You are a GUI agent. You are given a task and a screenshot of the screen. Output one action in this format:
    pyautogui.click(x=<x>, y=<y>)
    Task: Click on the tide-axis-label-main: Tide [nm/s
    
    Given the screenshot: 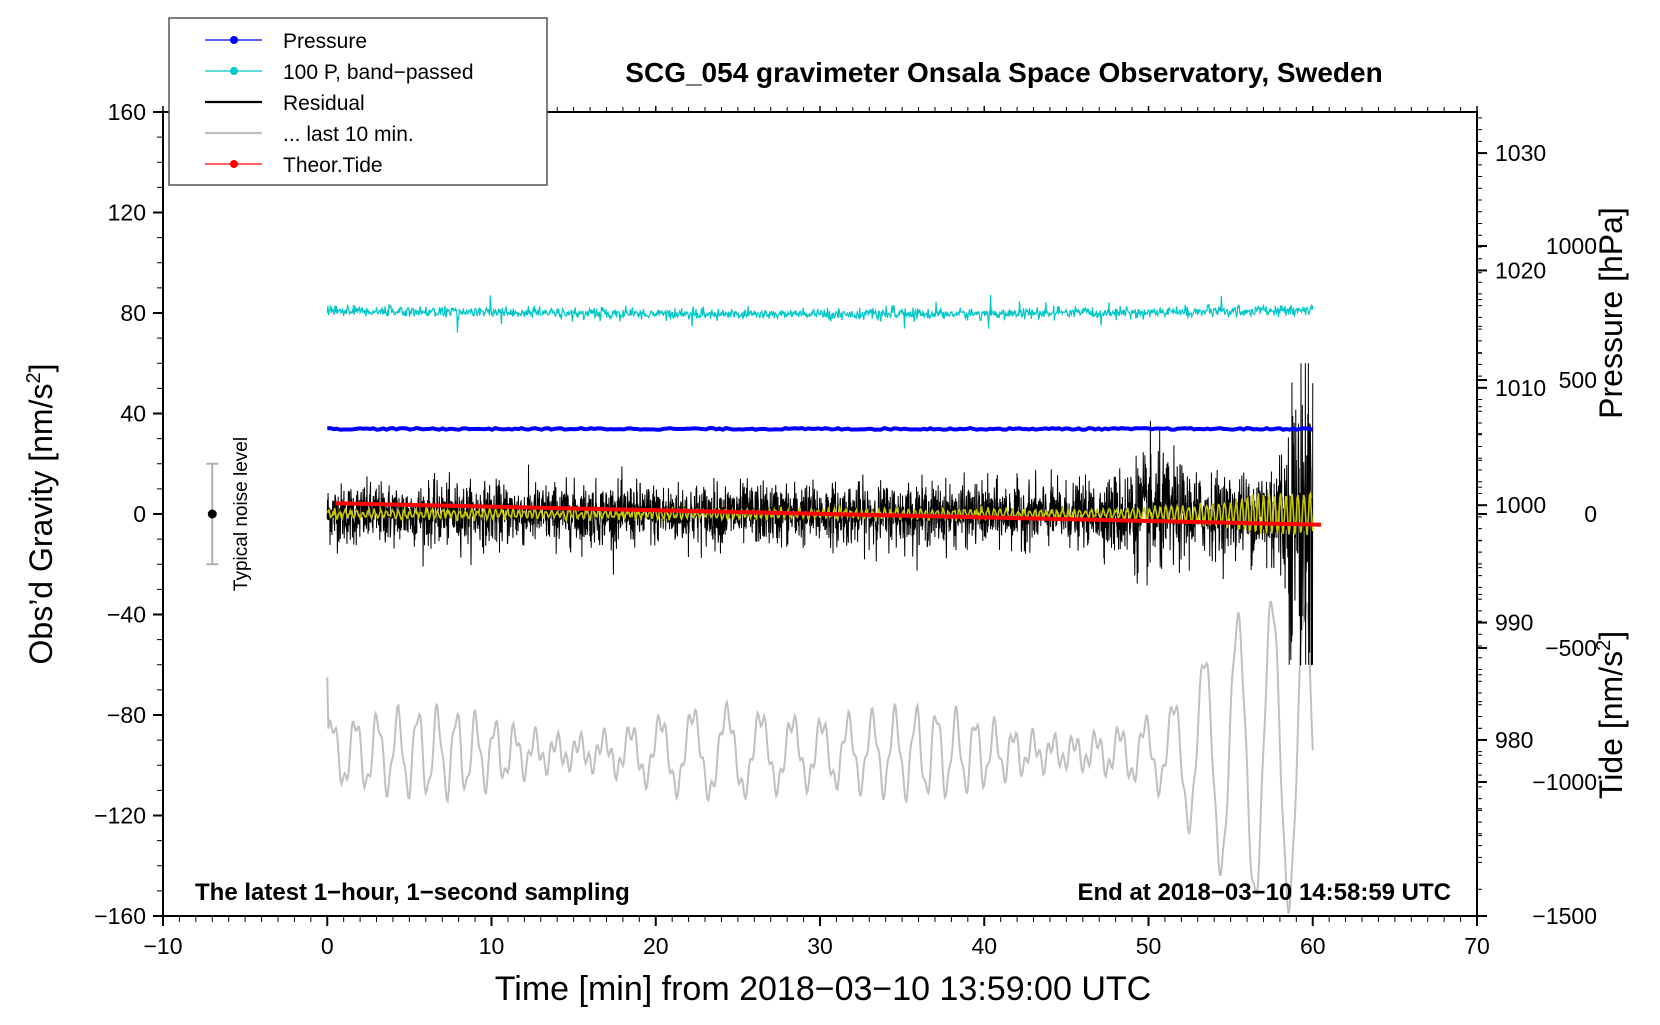 What is the action you would take?
    pyautogui.click(x=1611, y=725)
    